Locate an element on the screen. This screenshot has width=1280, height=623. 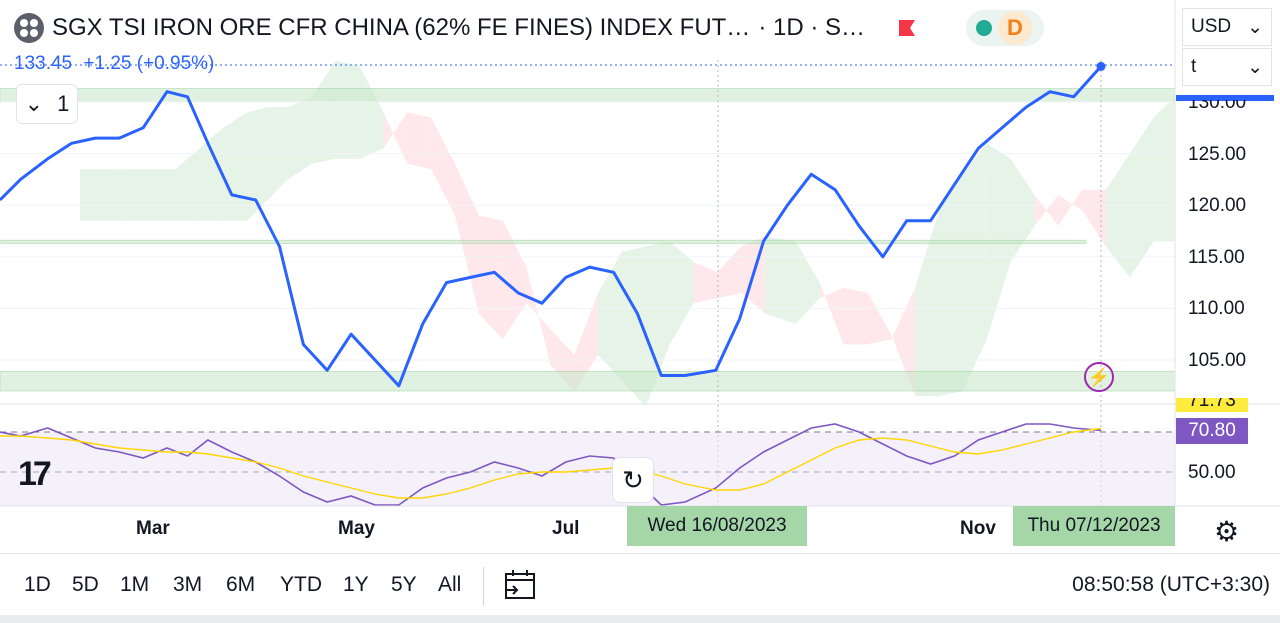
currency-select: USD ⌄ is located at coordinates (1227, 27).